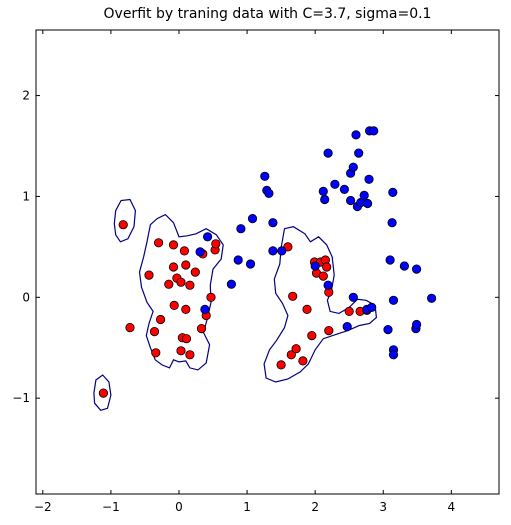  What do you see at coordinates (26, 96) in the screenshot?
I see `y-tick-label: 2` at bounding box center [26, 96].